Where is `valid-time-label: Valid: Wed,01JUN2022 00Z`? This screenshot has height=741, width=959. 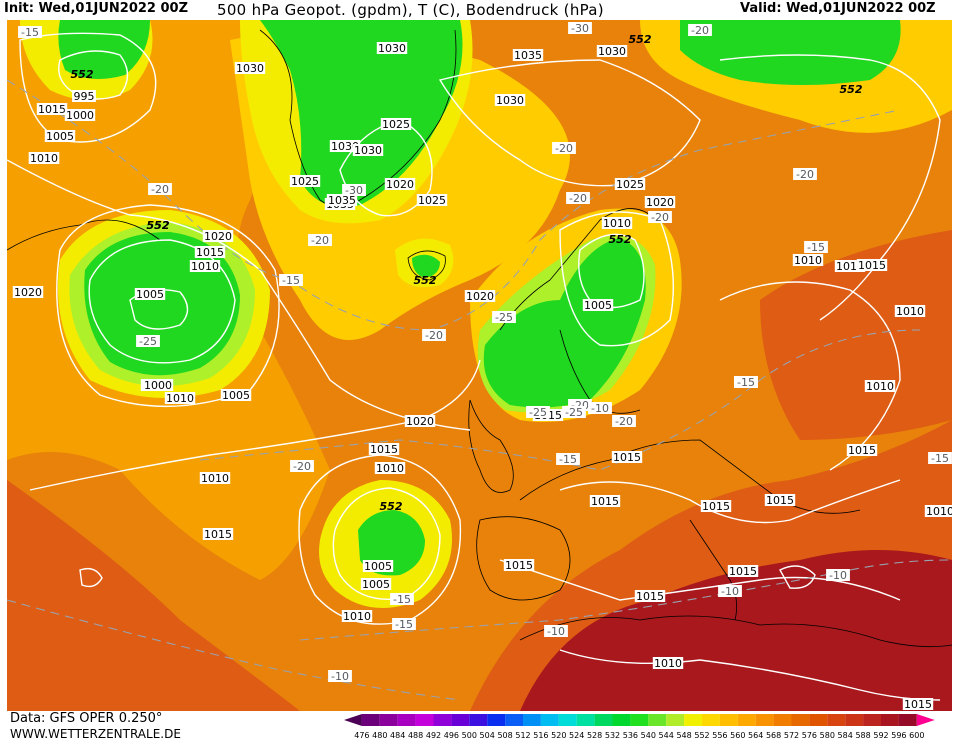 valid-time-label: Valid: Wed,01JUN2022 00Z is located at coordinates (838, 8).